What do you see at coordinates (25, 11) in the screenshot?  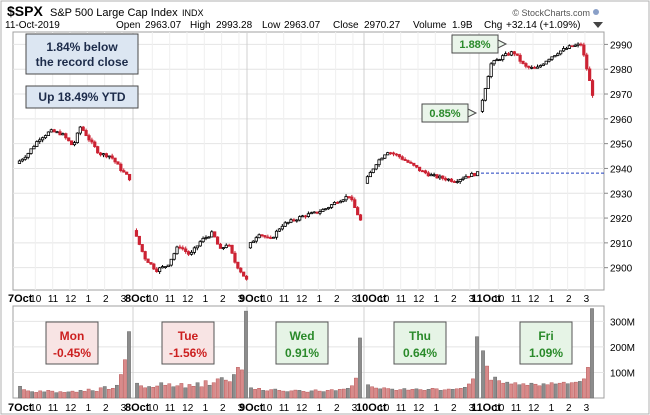 I see `symbol-label: $SPX` at bounding box center [25, 11].